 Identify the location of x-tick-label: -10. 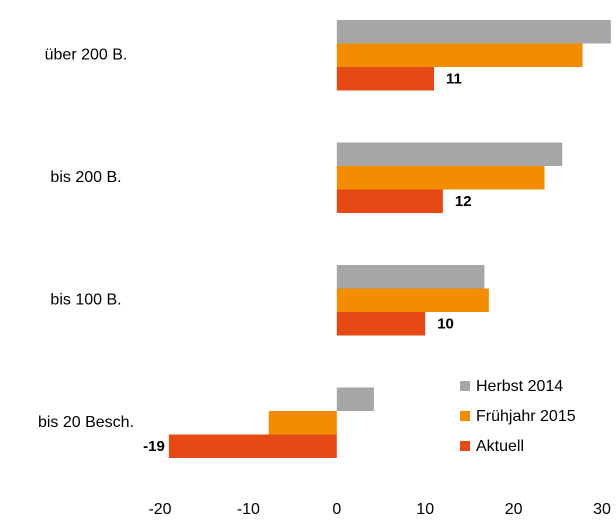
(248, 509).